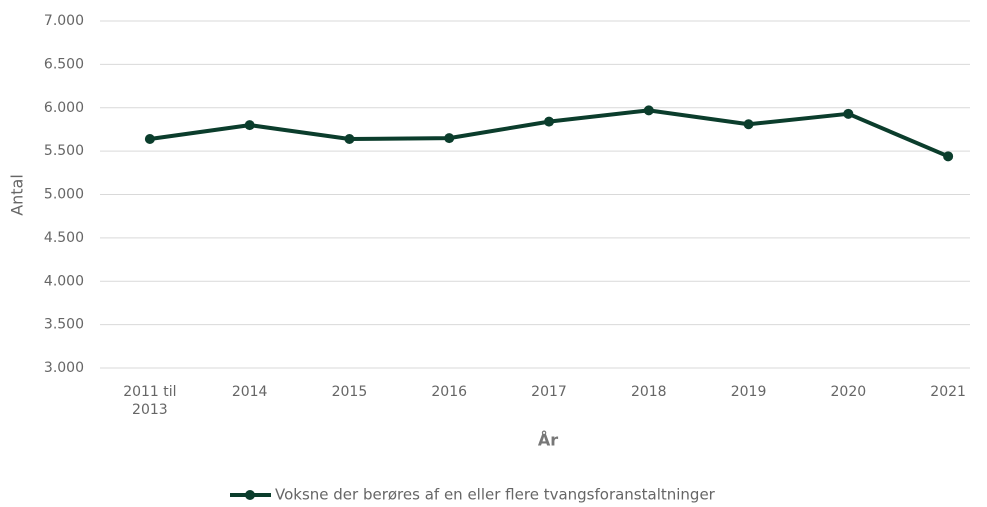 This screenshot has width=987, height=507. I want to click on y-tick-label: 6.500, so click(64, 64).